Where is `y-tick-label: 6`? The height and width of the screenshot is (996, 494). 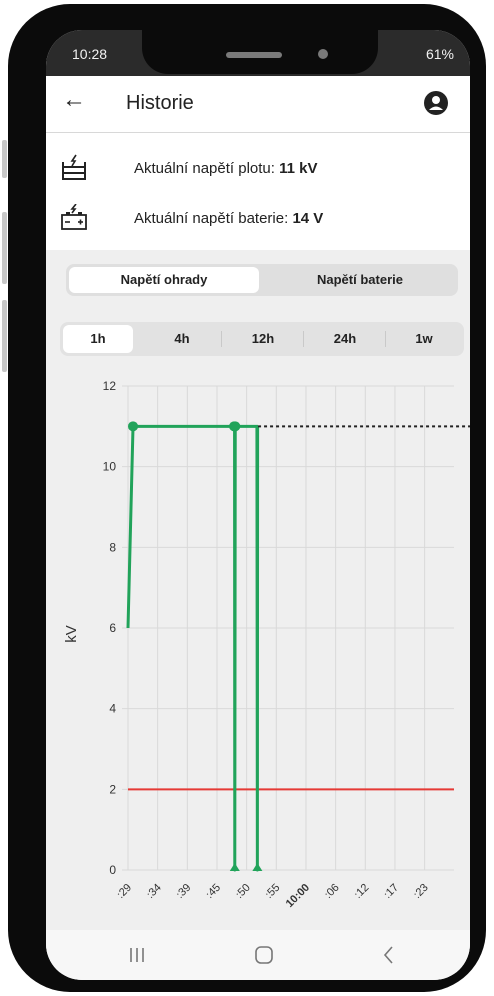
y-tick-label: 6 is located at coordinates (112, 628).